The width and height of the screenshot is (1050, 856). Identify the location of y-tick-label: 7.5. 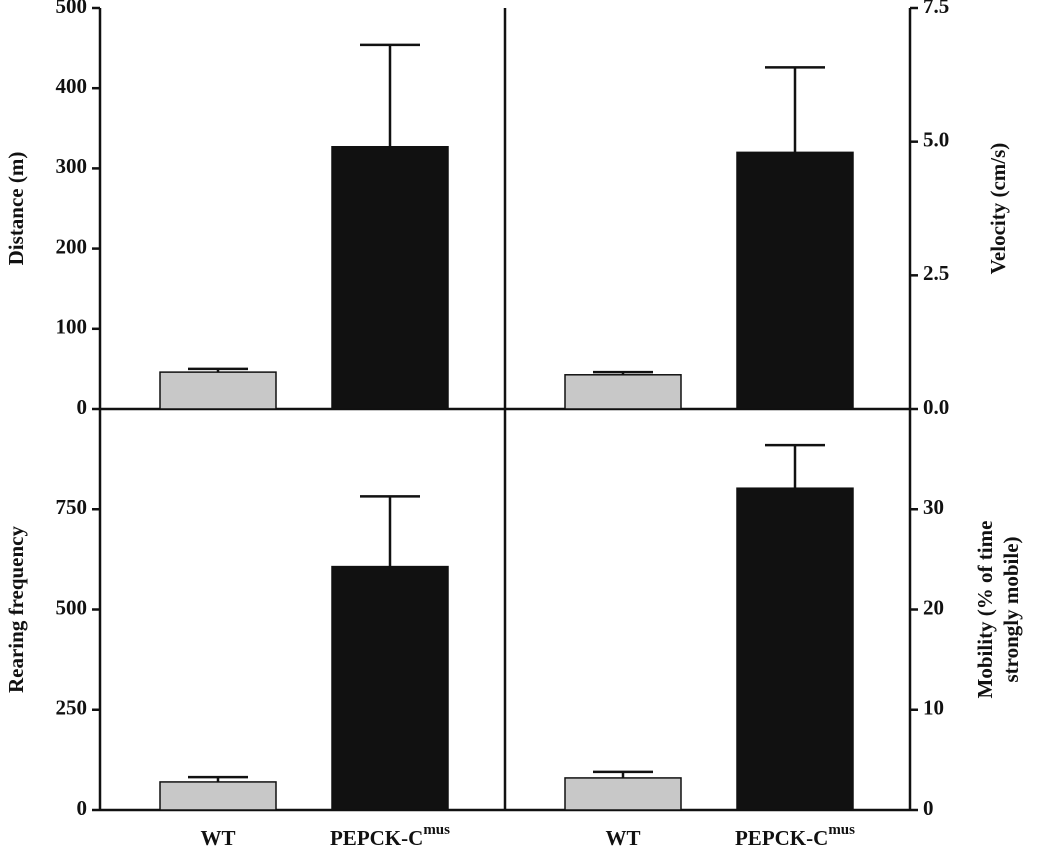
(936, 9).